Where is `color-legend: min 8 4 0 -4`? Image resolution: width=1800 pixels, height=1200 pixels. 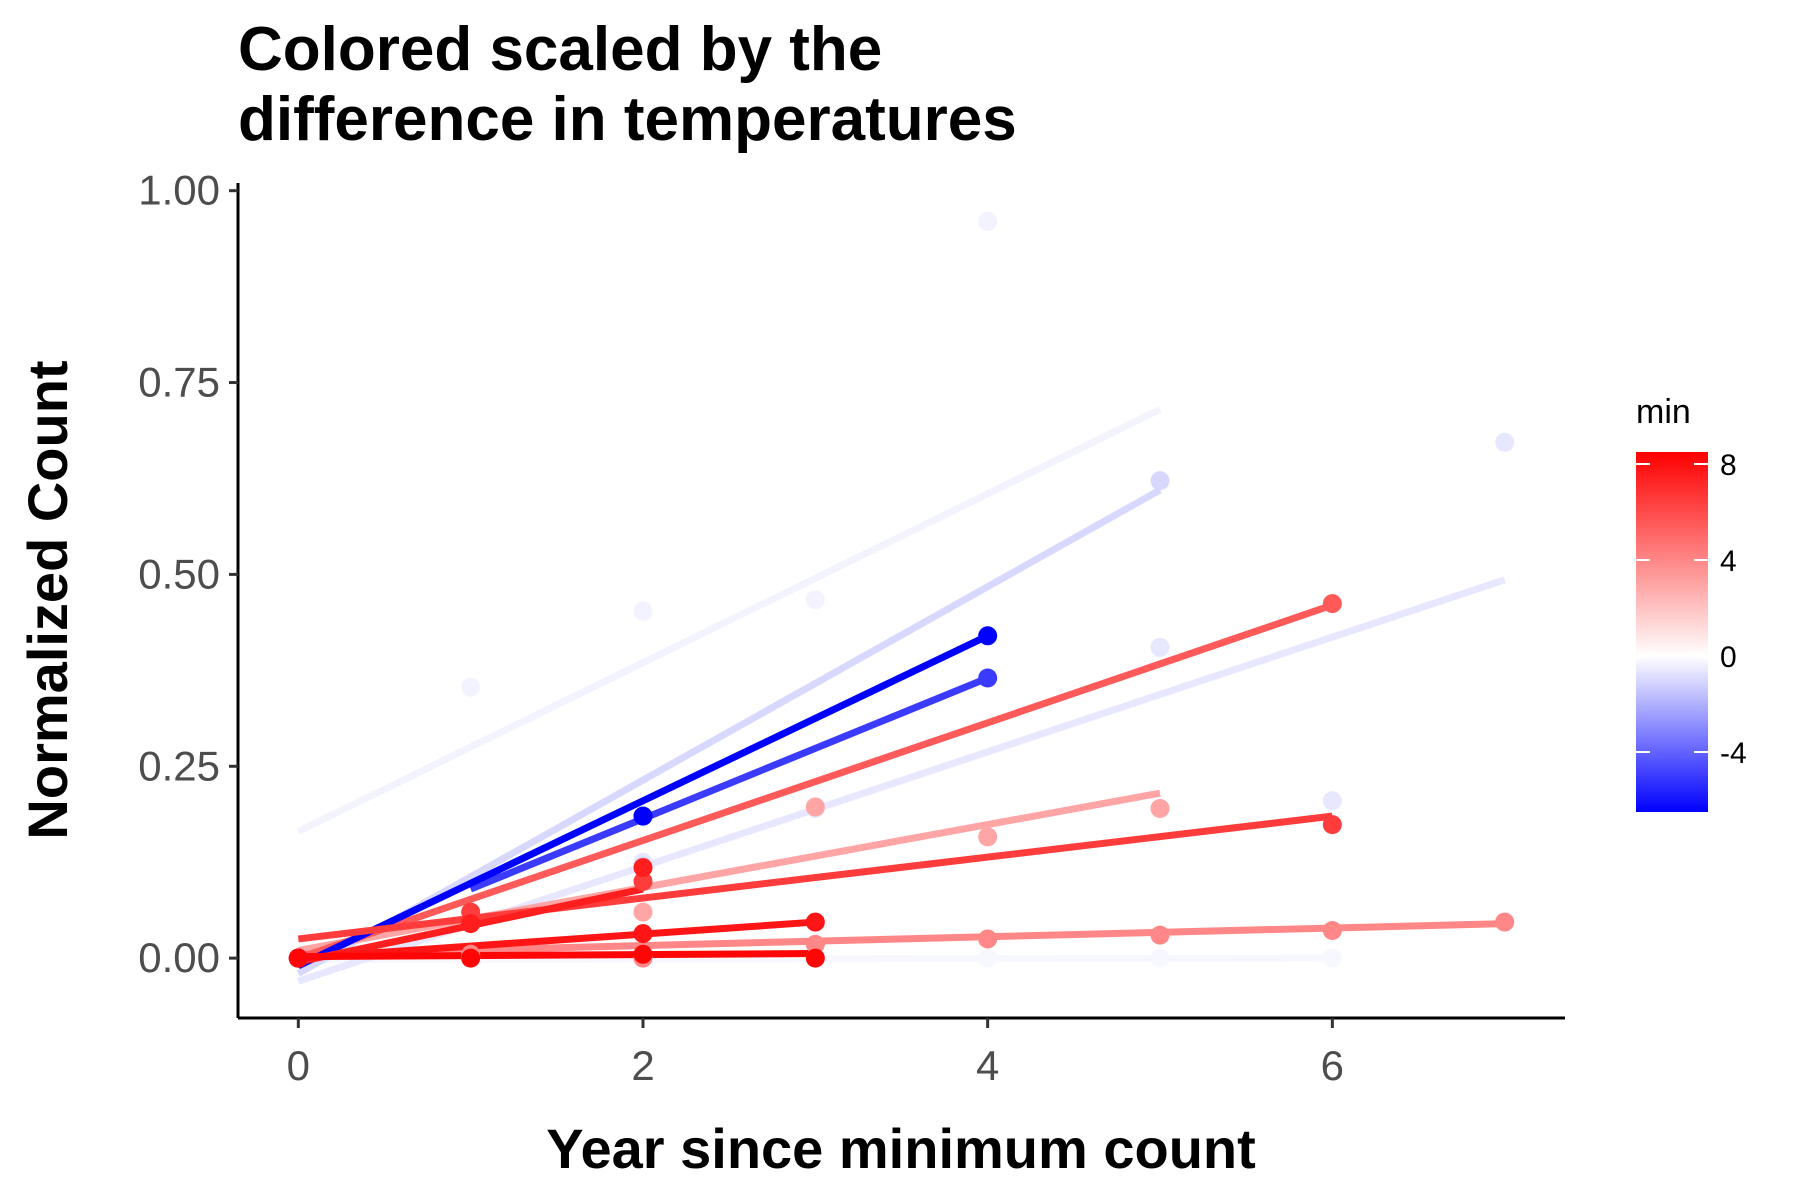 color-legend: min 8 4 0 -4 is located at coordinates (1691, 602).